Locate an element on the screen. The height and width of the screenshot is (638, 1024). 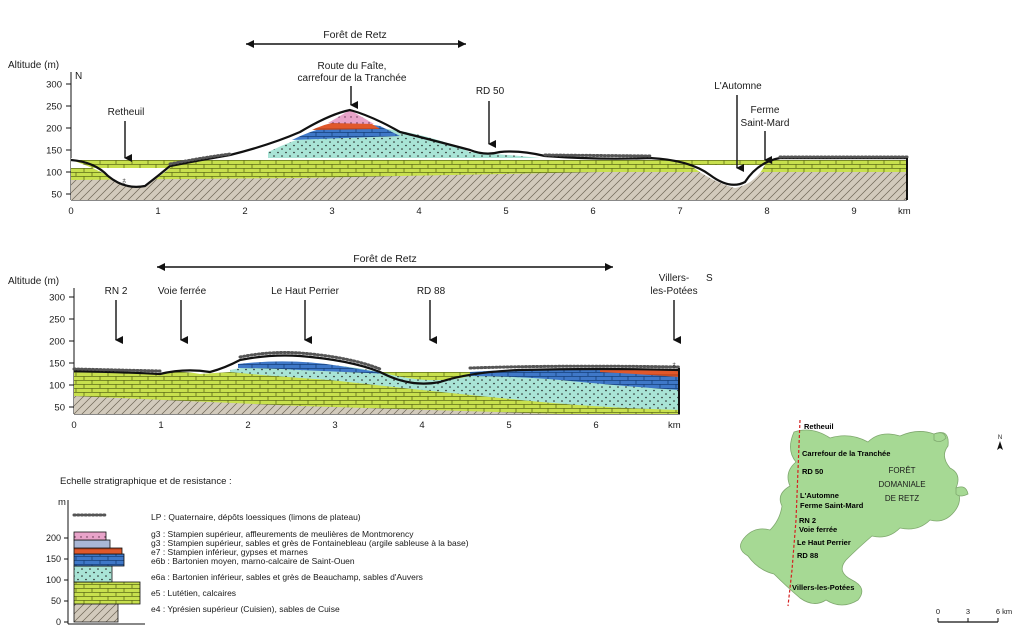
x-tick-label: 4 is located at coordinates (418, 211).